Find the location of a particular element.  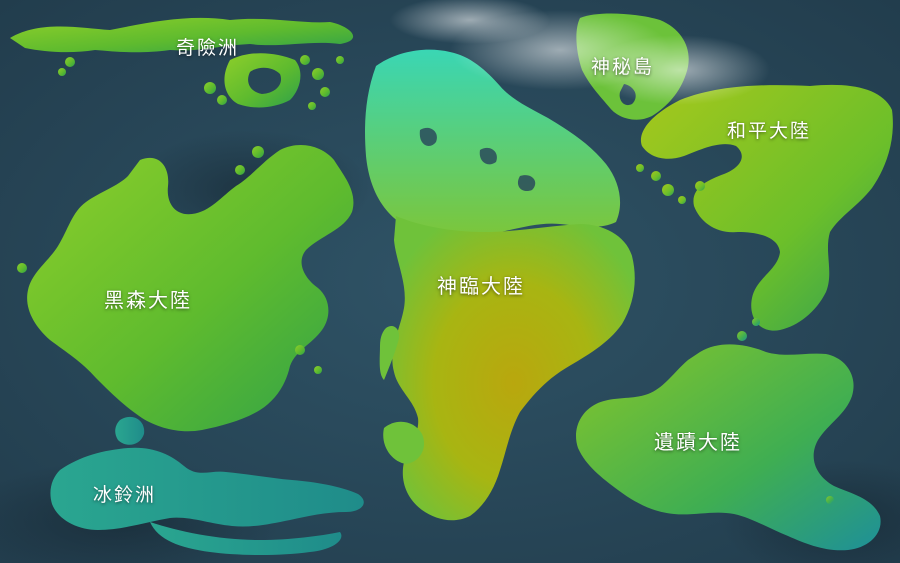

yiji-continent is located at coordinates (728, 434).